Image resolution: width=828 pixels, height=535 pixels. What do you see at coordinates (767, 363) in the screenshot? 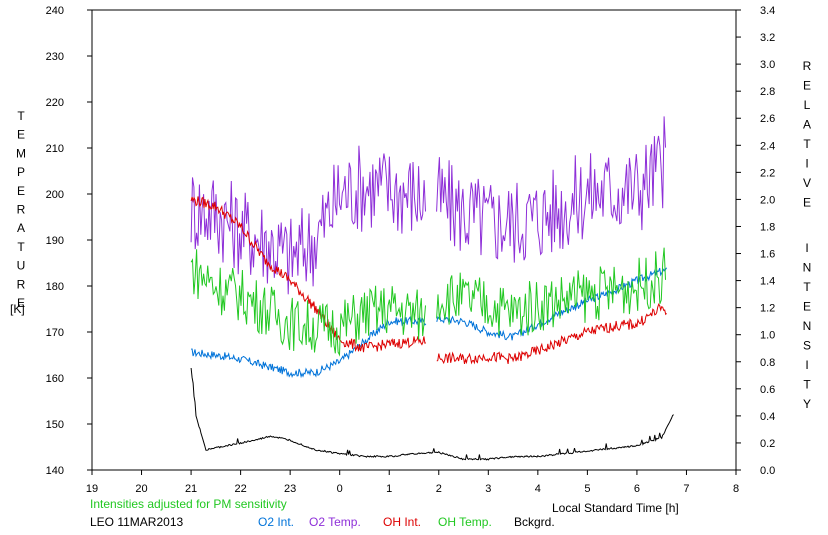
I see `right-tick-label: 0.8` at bounding box center [767, 363].